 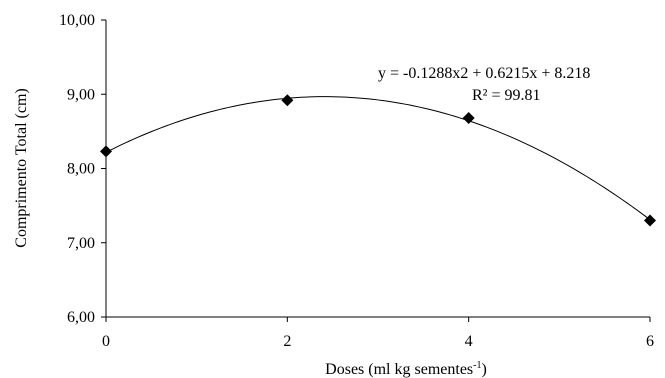 What do you see at coordinates (287, 341) in the screenshot?
I see `x-tick-label: 2` at bounding box center [287, 341].